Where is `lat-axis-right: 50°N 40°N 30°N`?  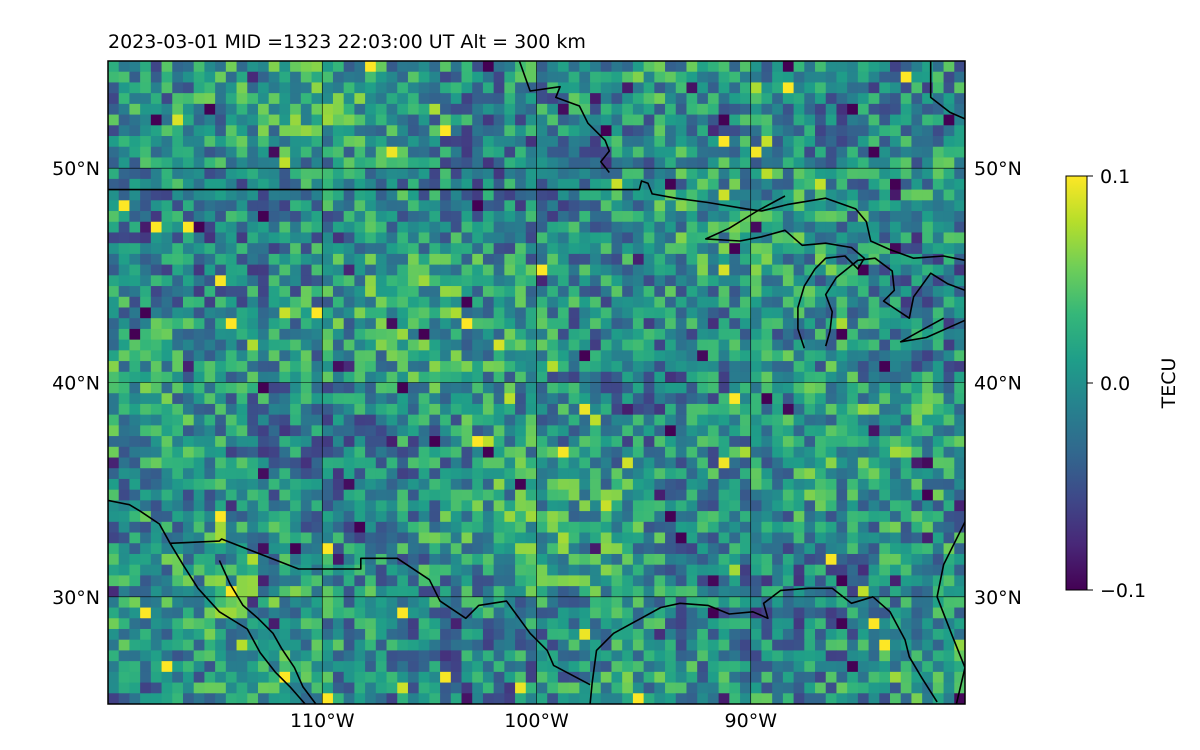 lat-axis-right: 50°N 40°N 30°N is located at coordinates (998, 383).